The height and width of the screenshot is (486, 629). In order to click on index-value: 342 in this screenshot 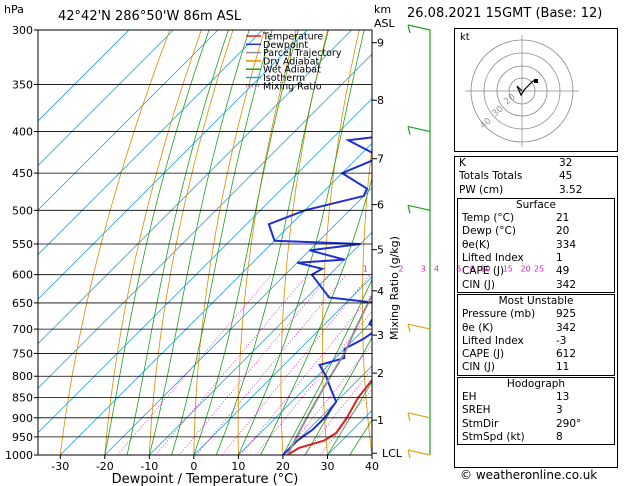, I will do `click(566, 327)`.